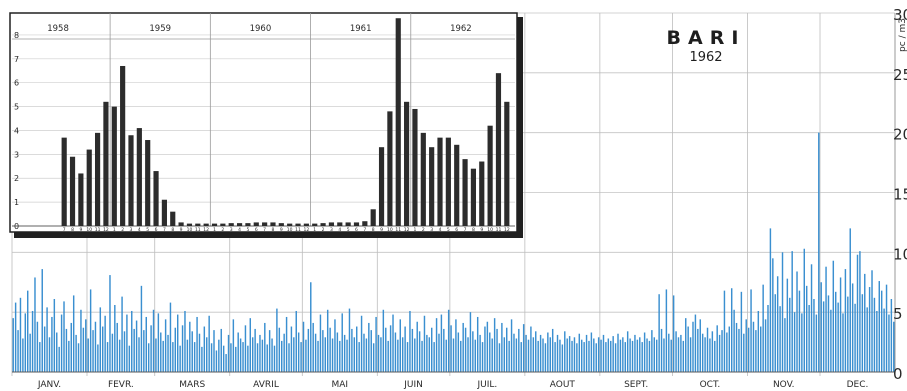 The width and height of the screenshot is (907, 391). I want to click on inset-year-label: 1959, so click(160, 29).